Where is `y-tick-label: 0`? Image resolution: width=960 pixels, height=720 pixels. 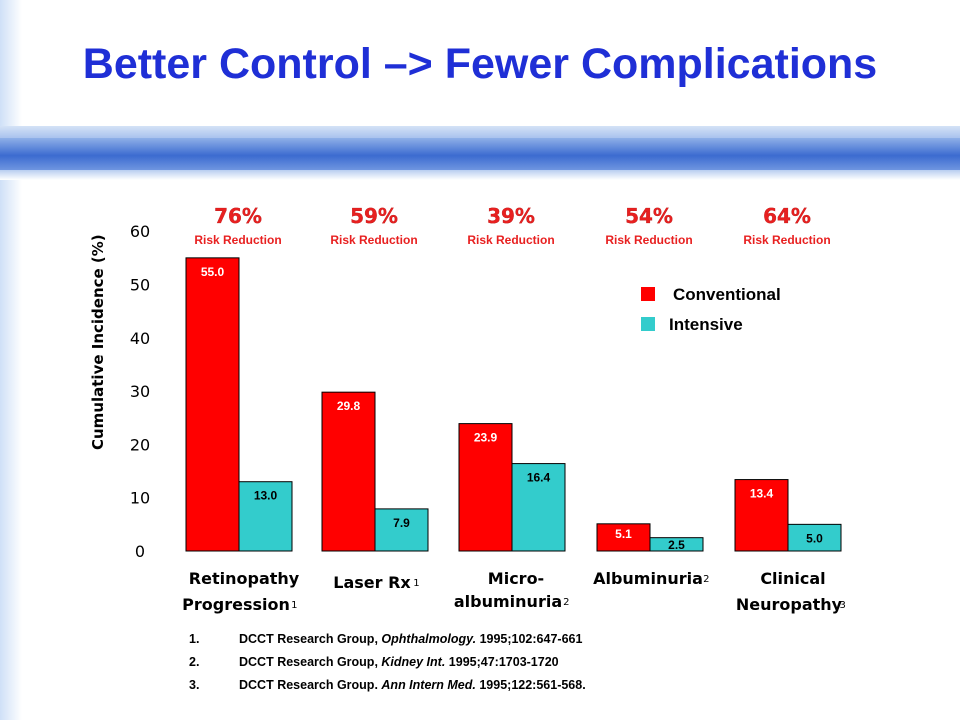 y-tick-label: 0 is located at coordinates (140, 551).